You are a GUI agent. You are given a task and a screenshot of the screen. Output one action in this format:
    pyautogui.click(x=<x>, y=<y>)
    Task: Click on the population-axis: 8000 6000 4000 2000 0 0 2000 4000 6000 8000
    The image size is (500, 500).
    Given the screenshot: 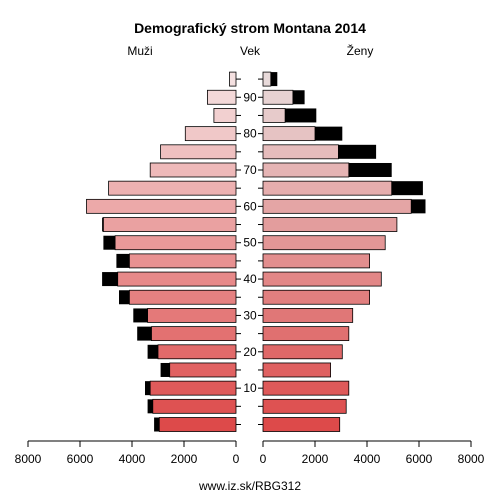 What is the action you would take?
    pyautogui.click(x=250, y=453)
    